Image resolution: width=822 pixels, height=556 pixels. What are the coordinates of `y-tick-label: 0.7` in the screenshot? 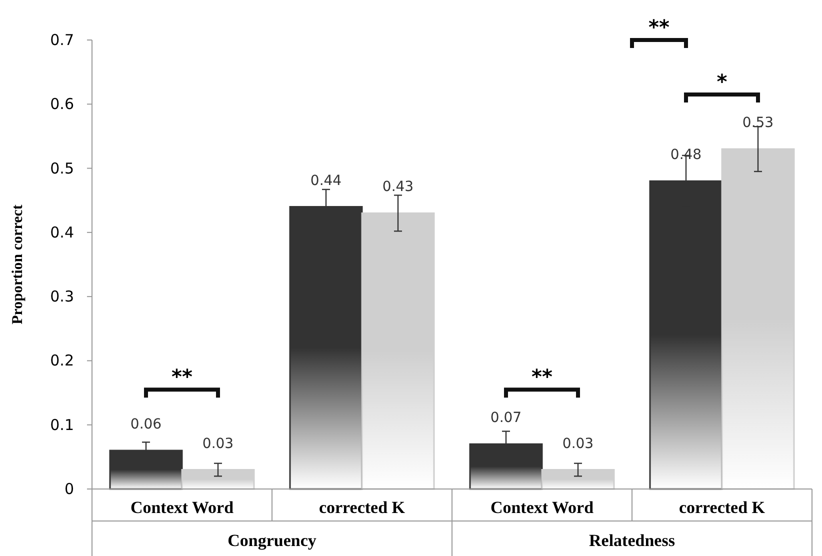 It's located at (62, 40).